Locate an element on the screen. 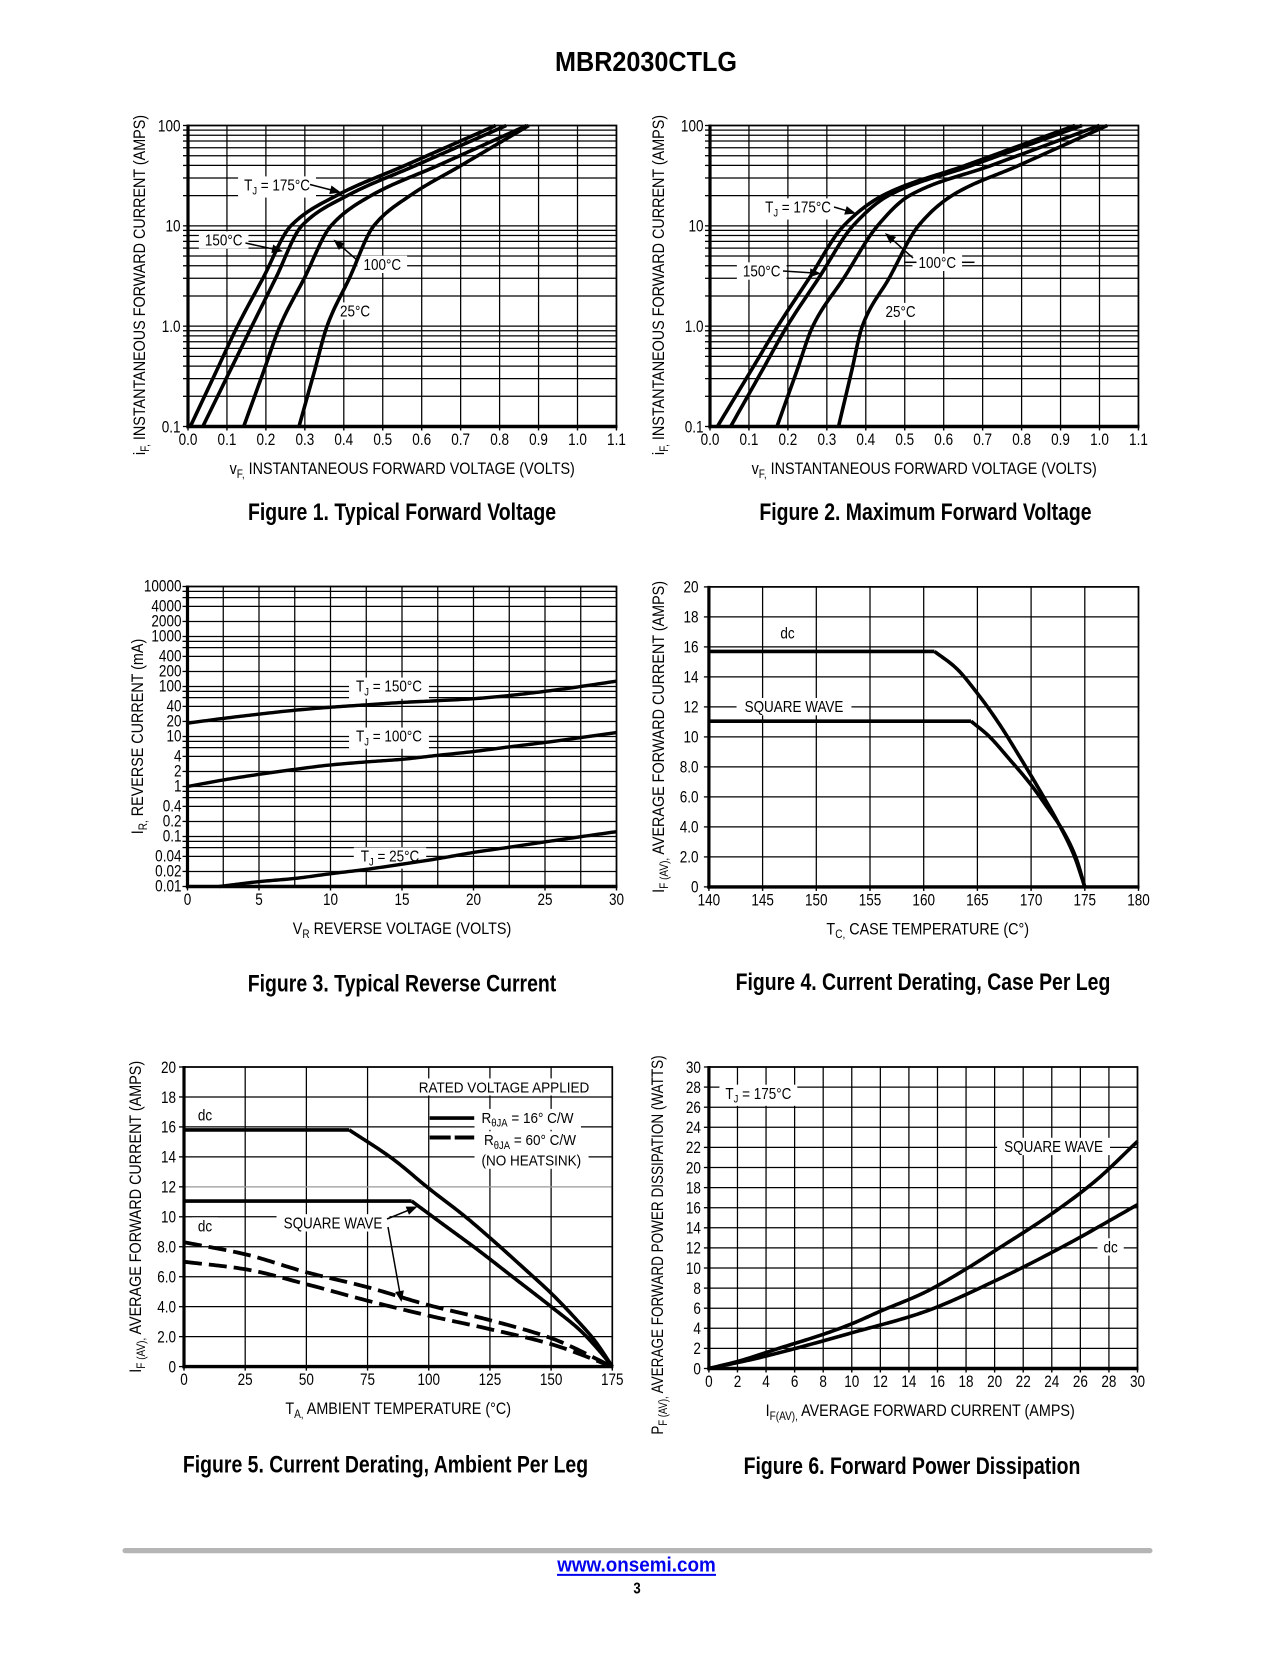 The image size is (1275, 1655). svg-text: 6.0 is located at coordinates (689, 797).